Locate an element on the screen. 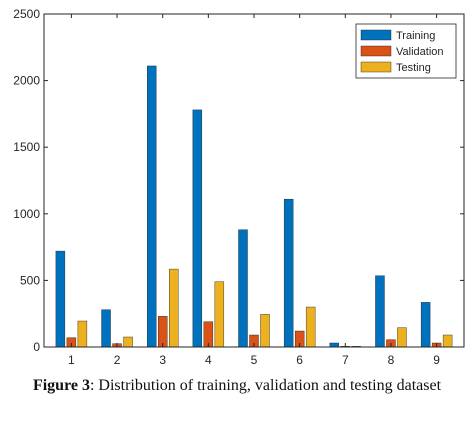 The height and width of the screenshot is (421, 474). x-tick-label: 9 is located at coordinates (436, 360).